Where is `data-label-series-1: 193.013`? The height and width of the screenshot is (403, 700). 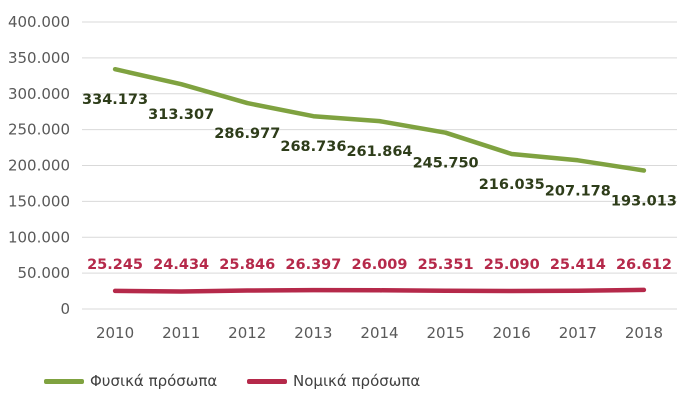
data-label-series-1: 193.013 is located at coordinates (644, 202).